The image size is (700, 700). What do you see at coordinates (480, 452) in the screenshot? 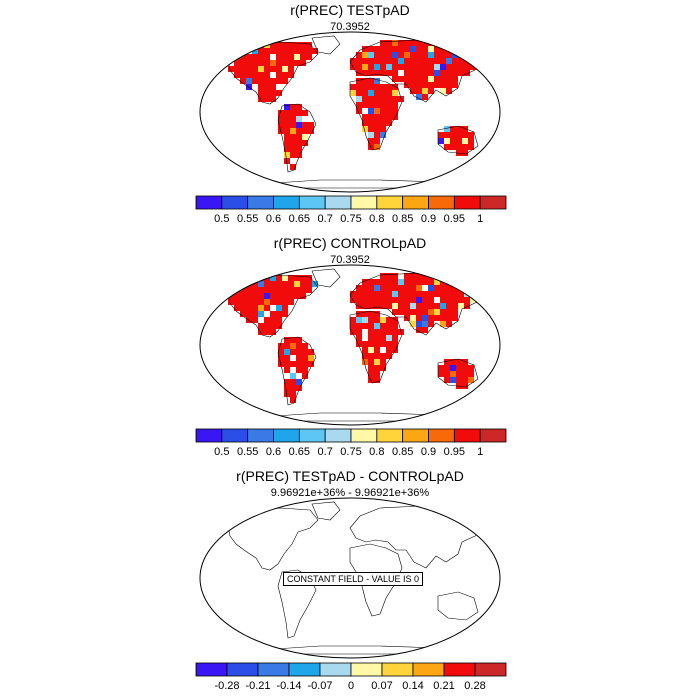
I see `colorbar-tick-label: 1` at bounding box center [480, 452].